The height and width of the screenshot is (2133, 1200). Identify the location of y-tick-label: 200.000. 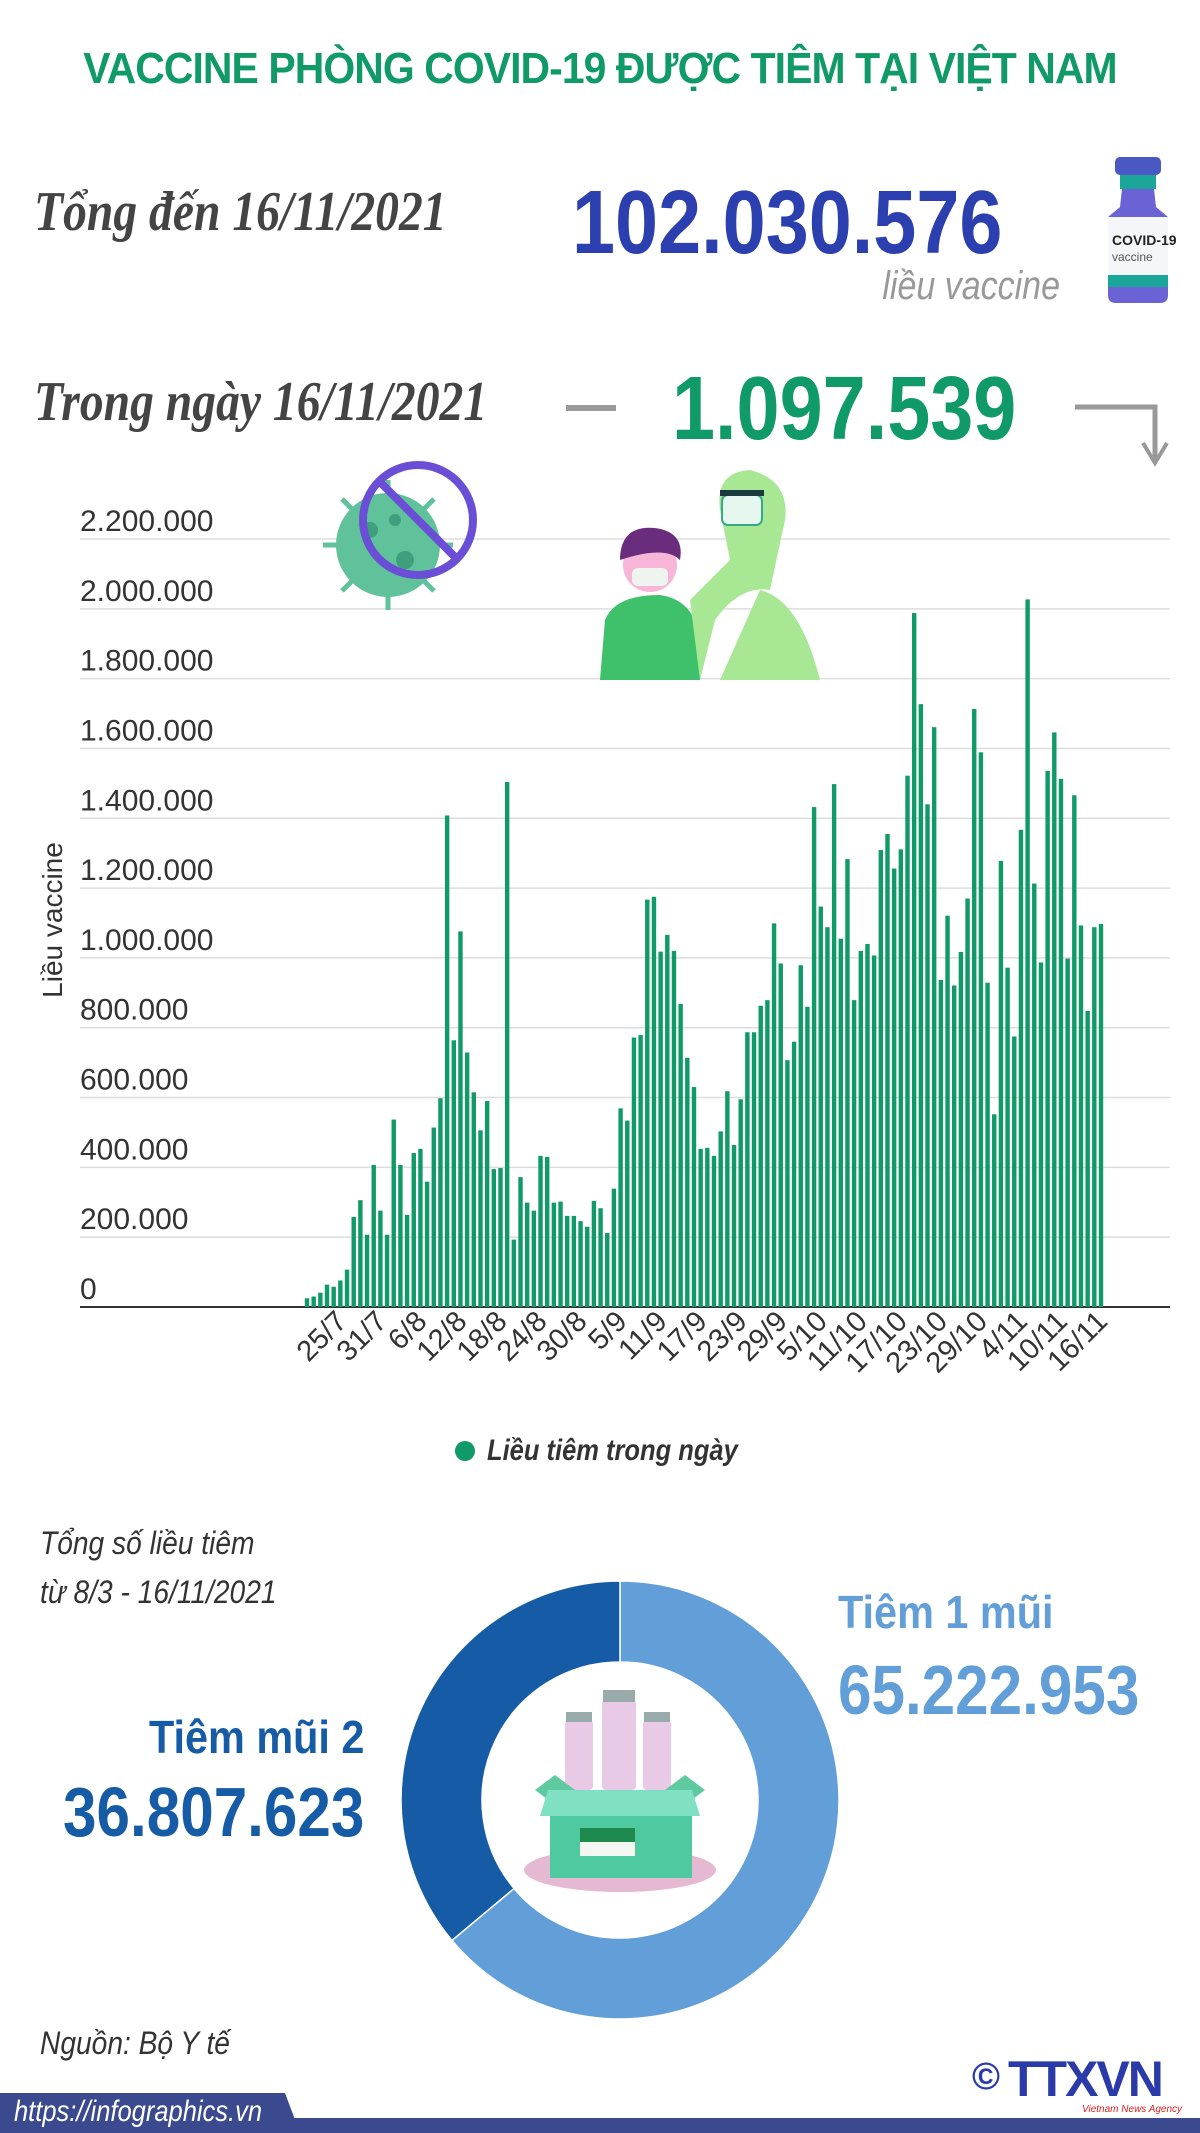
(134, 1219).